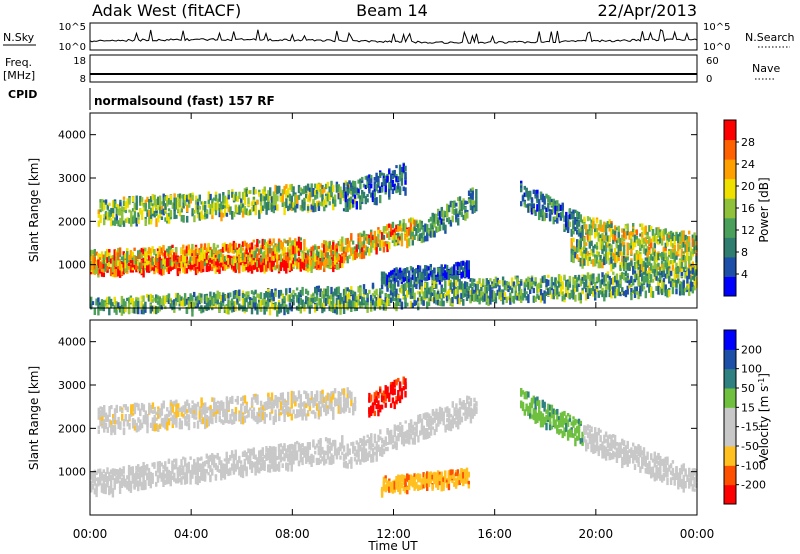 The height and width of the screenshot is (554, 800). Describe the element at coordinates (123, 470) in the screenshot. I see `velocity-cell` at that location.